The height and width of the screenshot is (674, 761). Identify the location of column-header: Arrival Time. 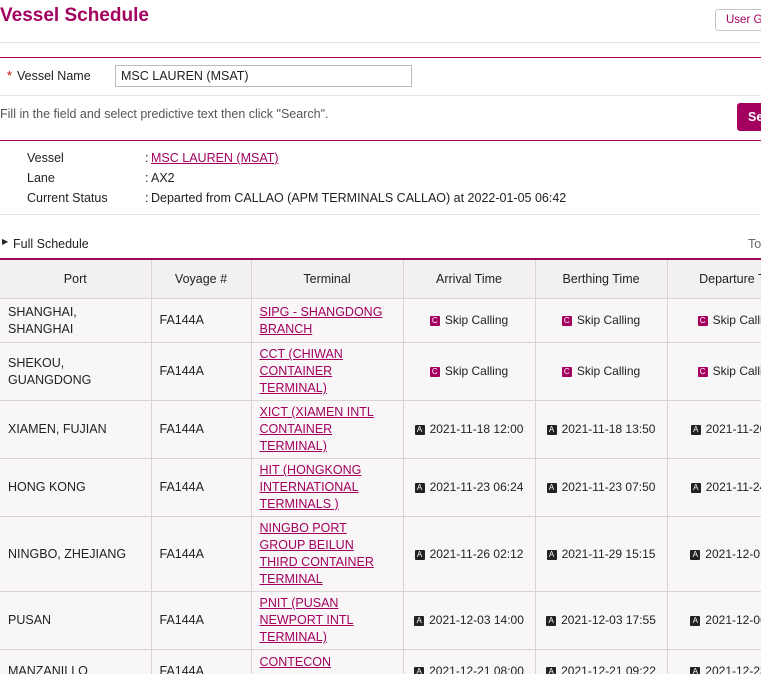
(469, 279).